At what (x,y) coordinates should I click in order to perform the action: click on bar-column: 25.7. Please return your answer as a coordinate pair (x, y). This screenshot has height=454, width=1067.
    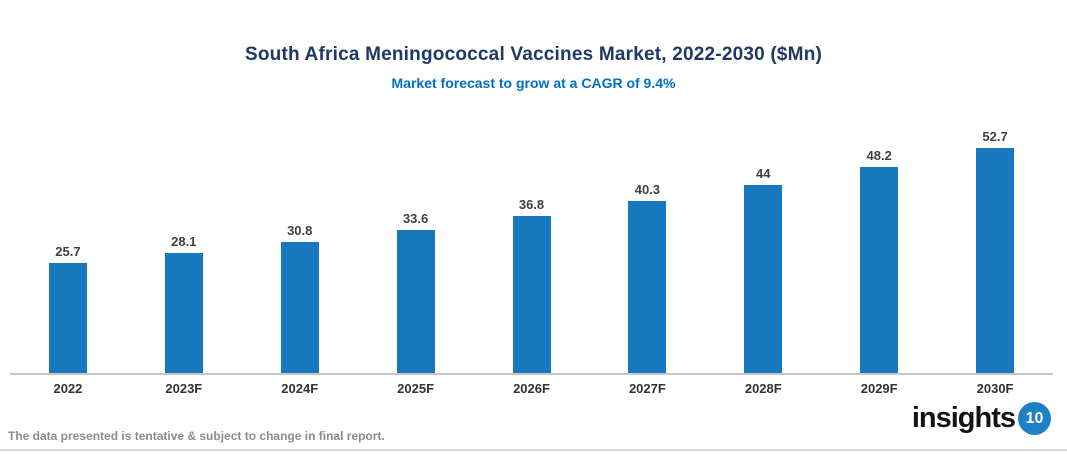
    Looking at the image, I should click on (68, 308).